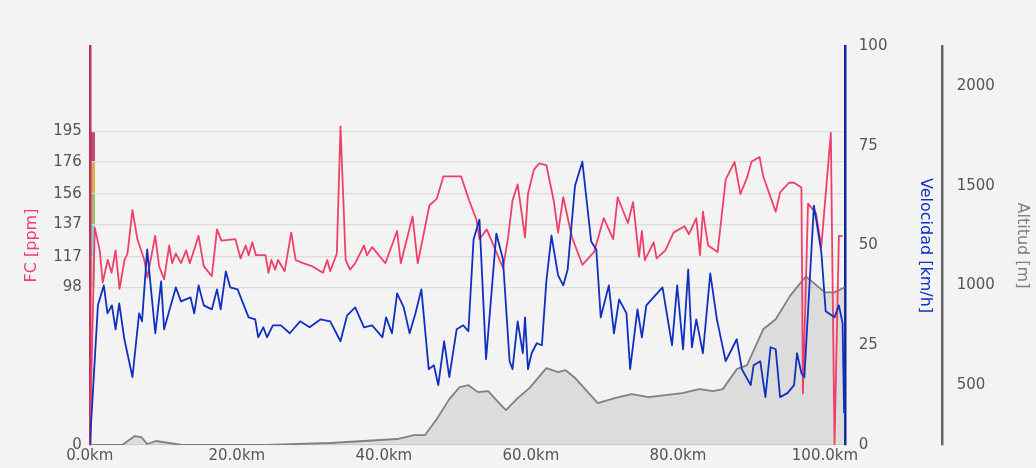 This screenshot has height=468, width=1036. Describe the element at coordinates (67, 255) in the screenshot. I see `y-tick-label: 117` at that location.